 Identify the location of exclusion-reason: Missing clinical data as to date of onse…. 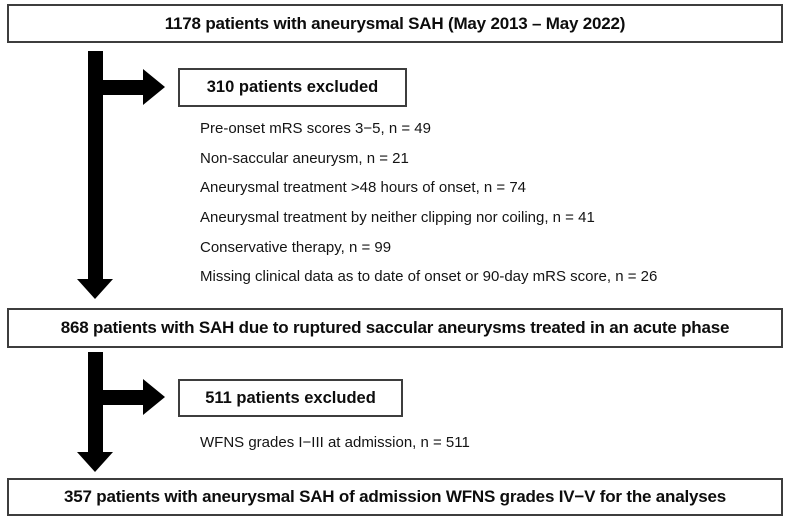
(429, 277).